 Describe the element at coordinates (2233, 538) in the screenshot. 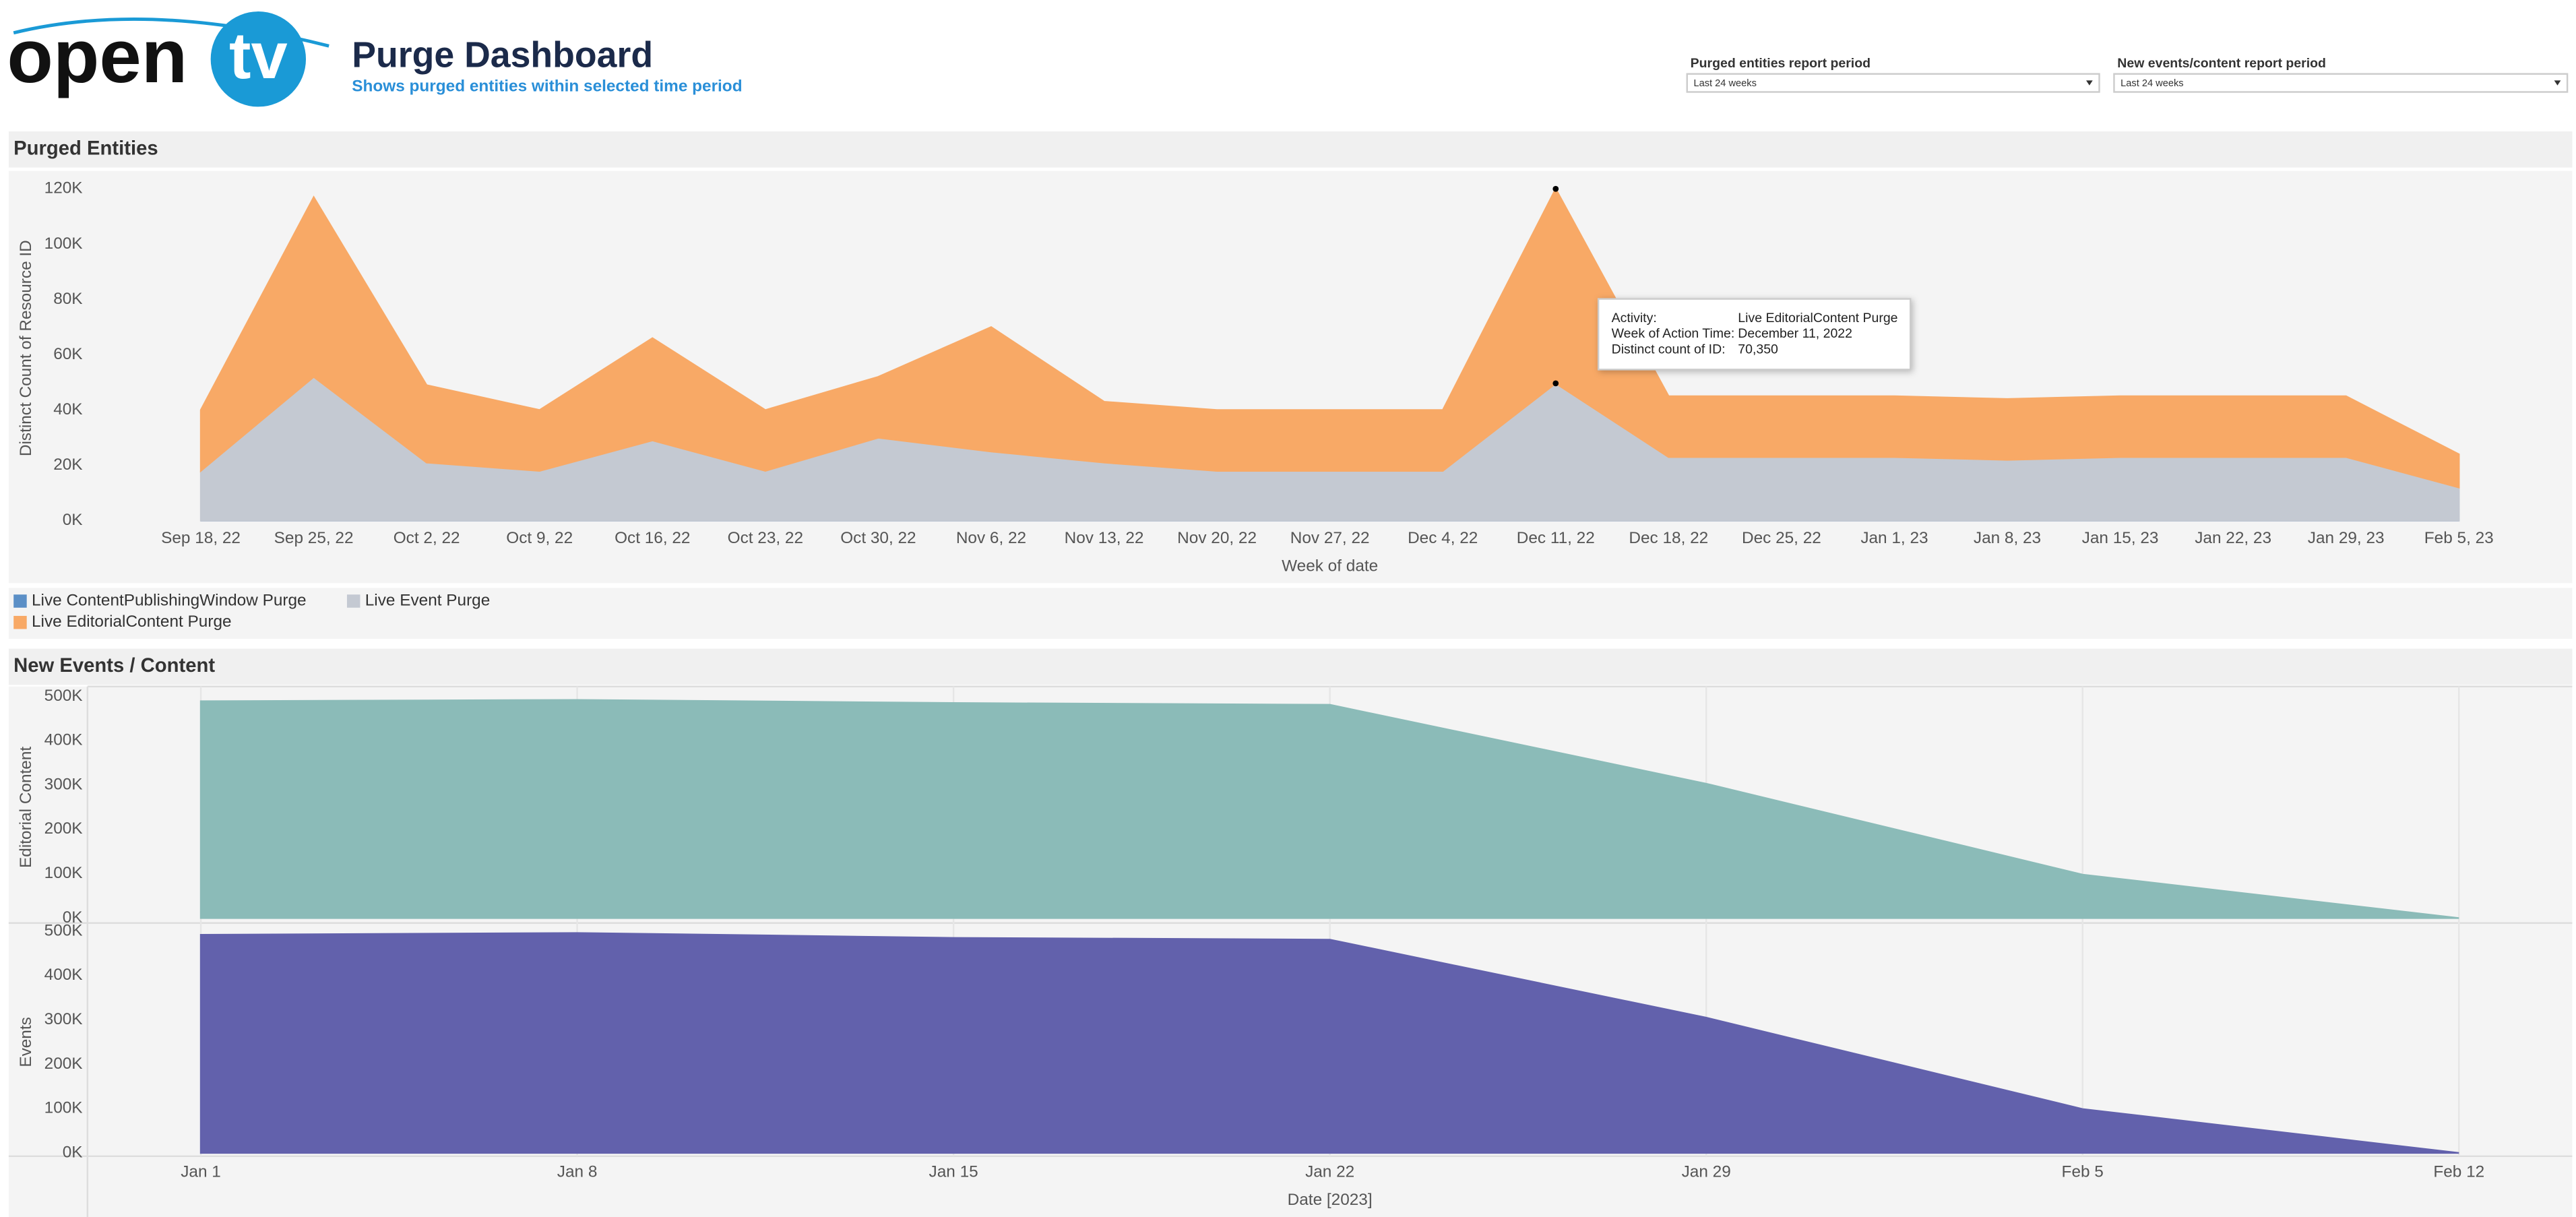

I see `x-tick-label: Jan 22, 23` at that location.